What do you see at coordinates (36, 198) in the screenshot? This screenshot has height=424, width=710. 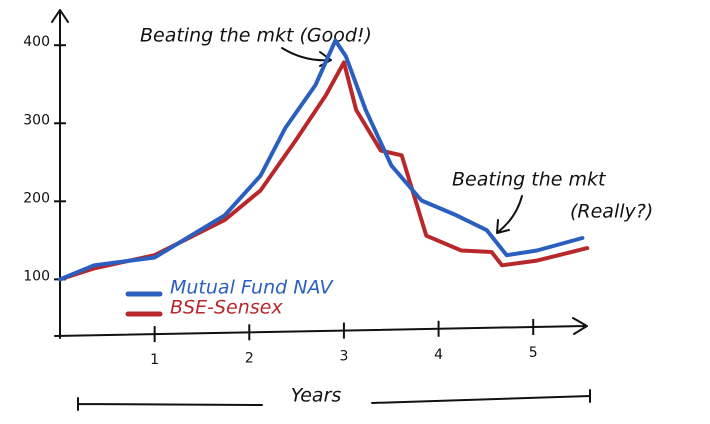 I see `y-tick-label: 200` at bounding box center [36, 198].